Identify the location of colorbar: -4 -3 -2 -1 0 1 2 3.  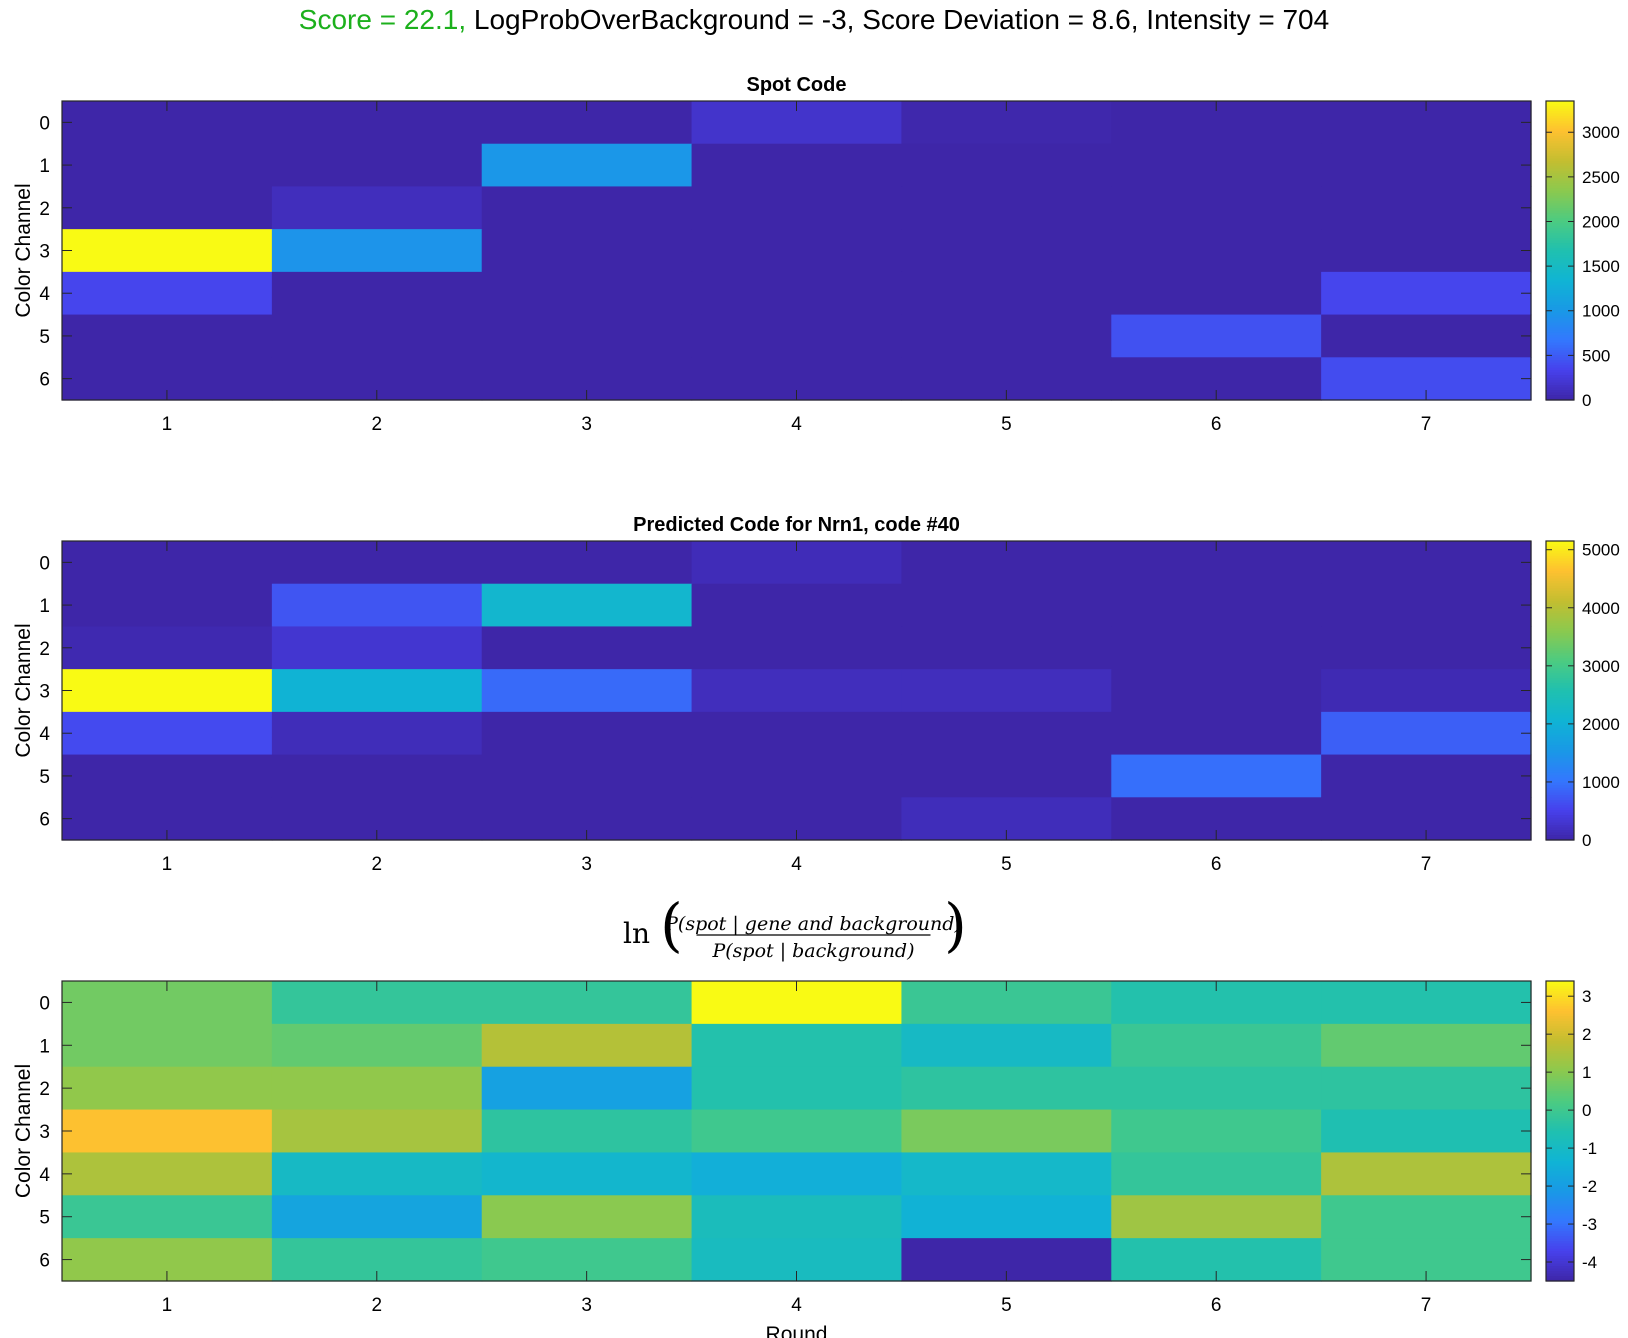
(1571, 1131).